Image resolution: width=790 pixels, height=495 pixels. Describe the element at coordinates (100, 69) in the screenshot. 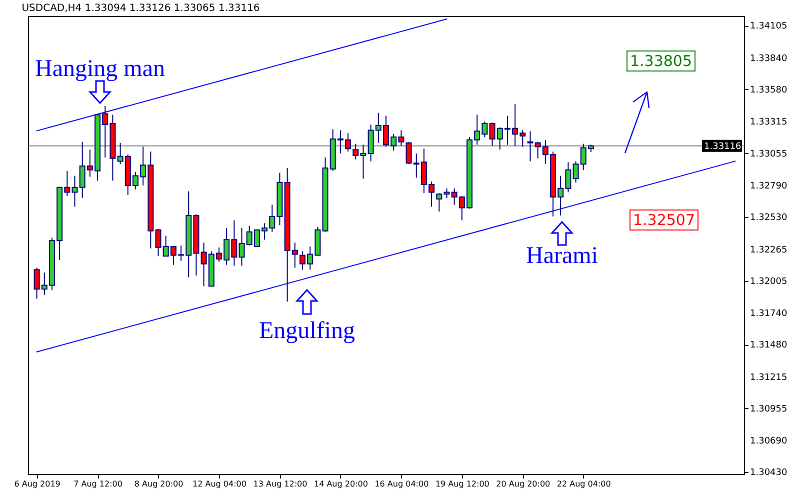

I see `annotation: Hanging man` at that location.